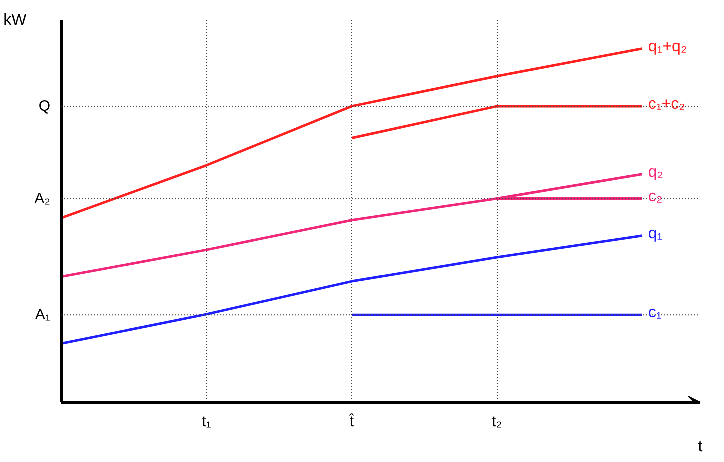  Describe the element at coordinates (667, 104) in the screenshot. I see `series-label: c₁+c₂` at that location.